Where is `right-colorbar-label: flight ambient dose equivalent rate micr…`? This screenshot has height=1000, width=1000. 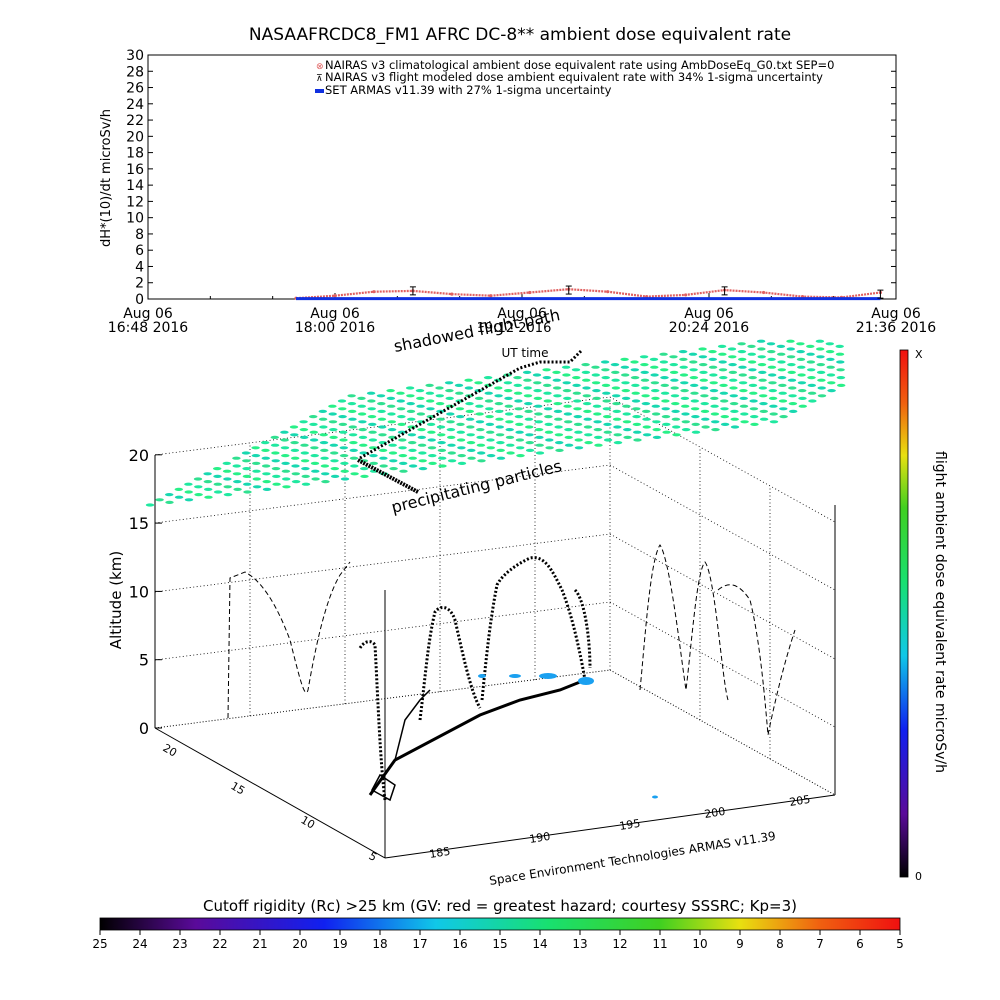 right-colorbar-label: flight ambient dose equivalent rate micr… is located at coordinates (940, 612).